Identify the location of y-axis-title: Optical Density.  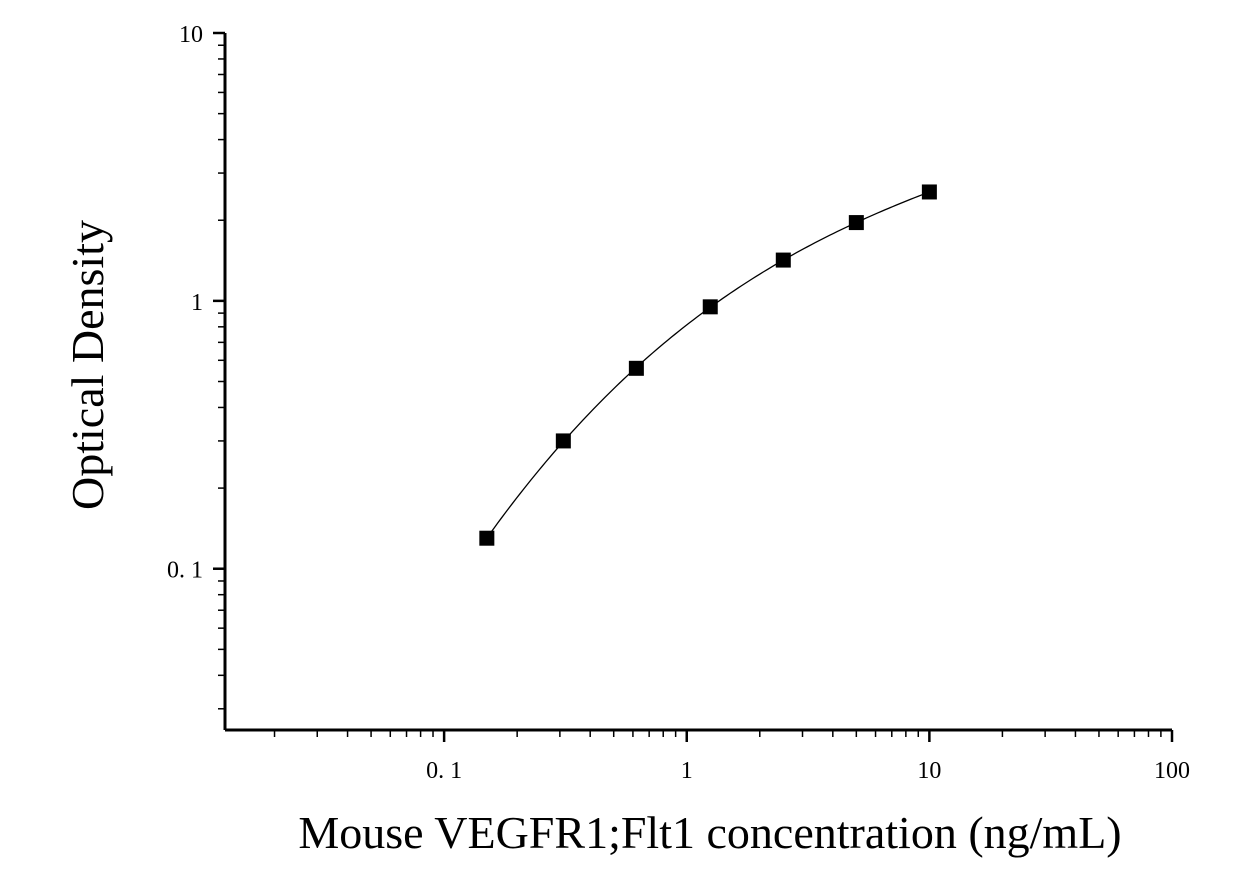
(87, 365).